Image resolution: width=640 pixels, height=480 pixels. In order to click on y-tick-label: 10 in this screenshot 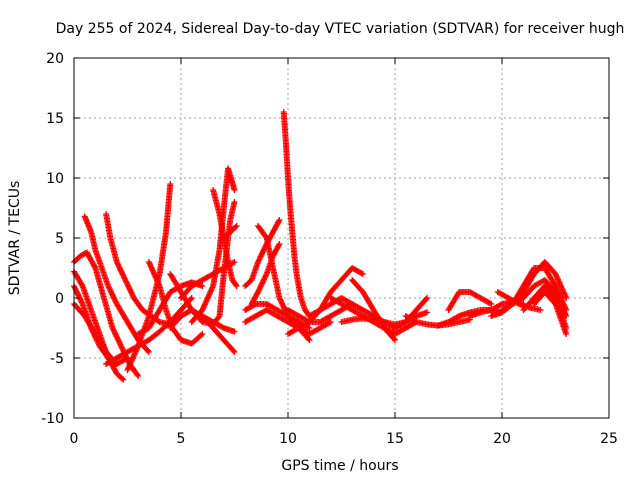, I will do `click(55, 179)`.